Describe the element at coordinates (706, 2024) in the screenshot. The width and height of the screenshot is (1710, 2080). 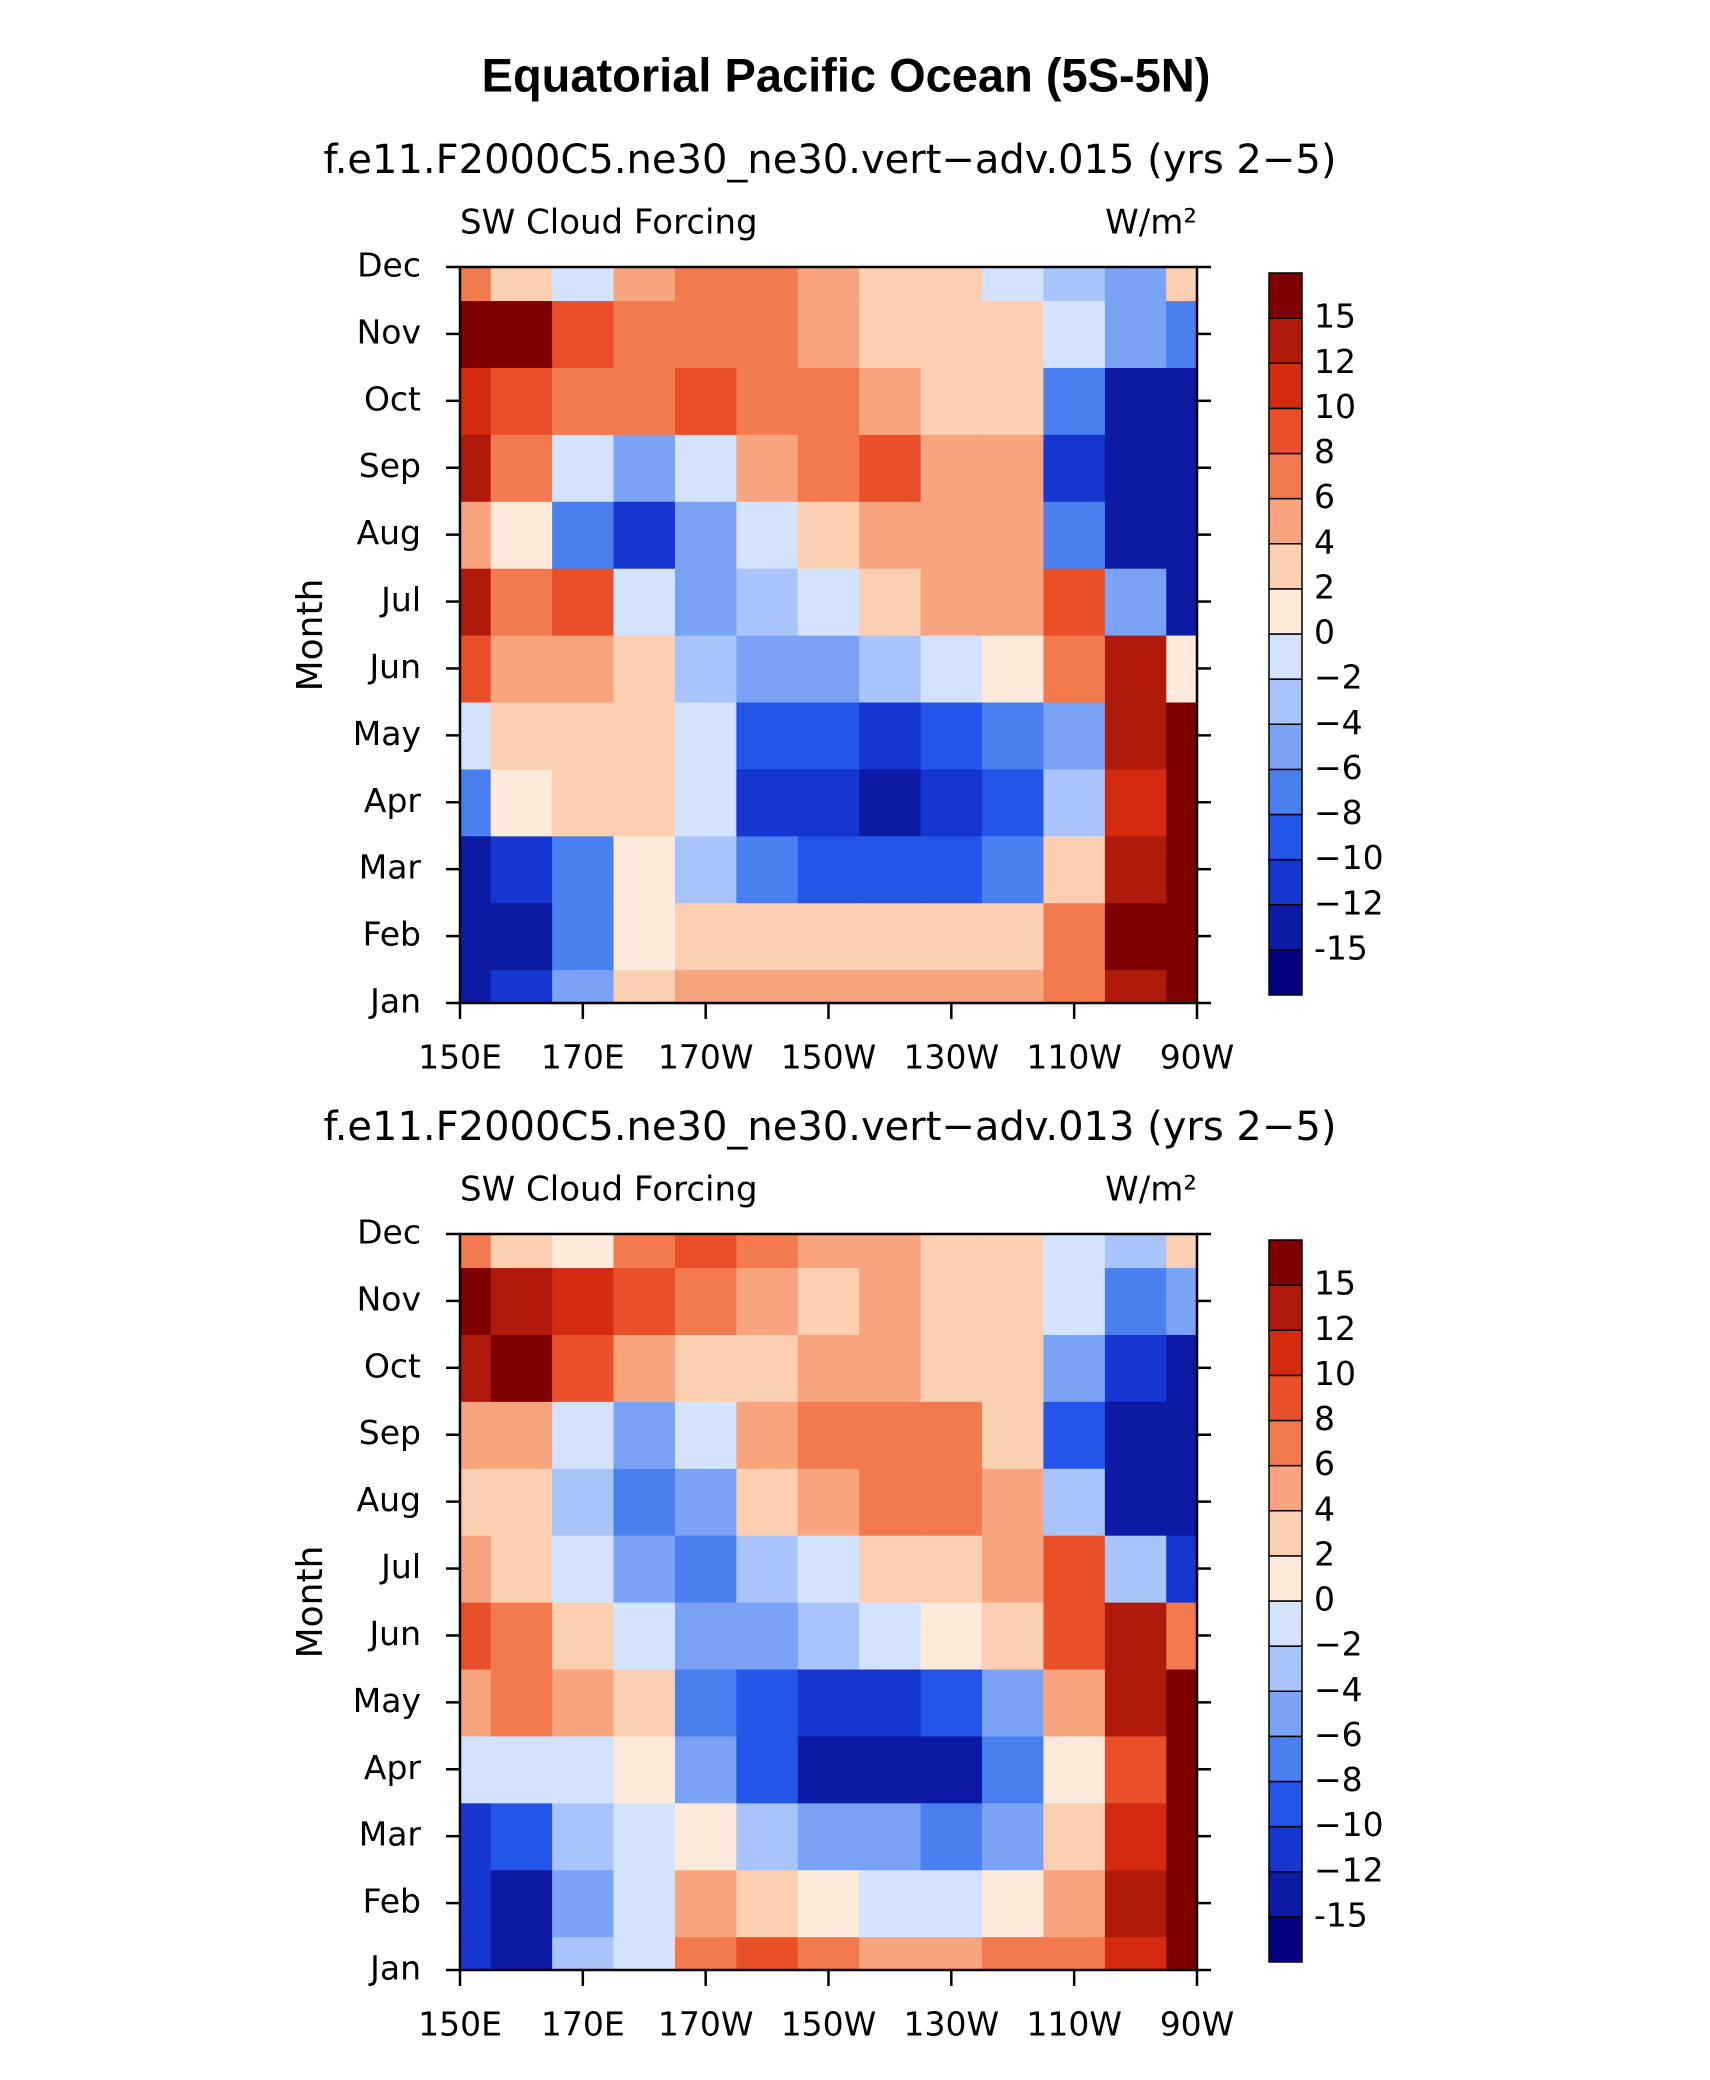
I see `x-tick-label: 170W` at that location.